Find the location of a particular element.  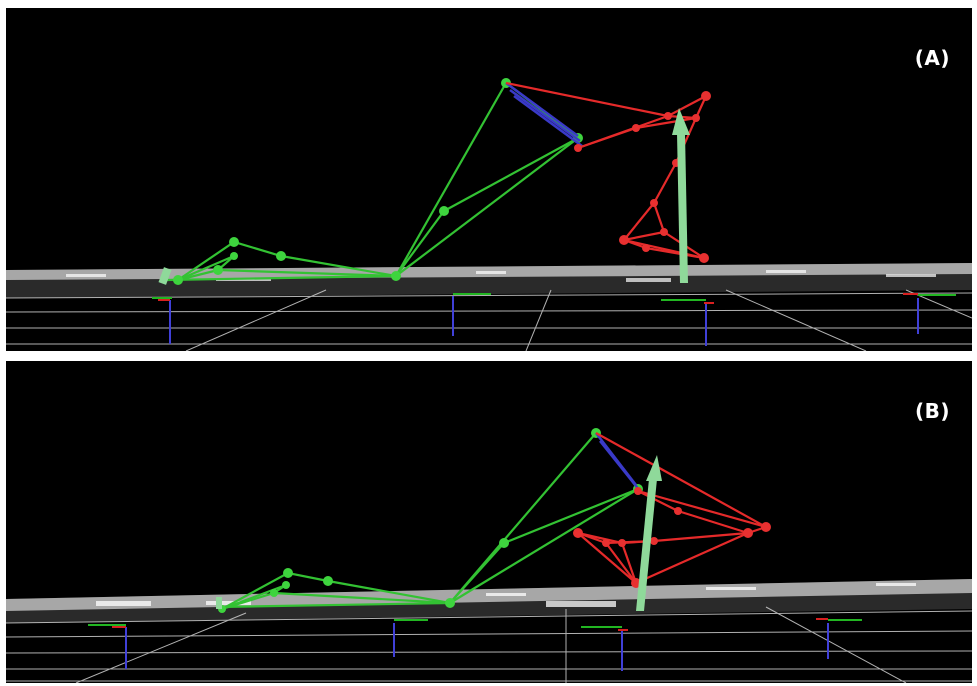

panel-a-label: (A) is located at coordinates (932, 58).